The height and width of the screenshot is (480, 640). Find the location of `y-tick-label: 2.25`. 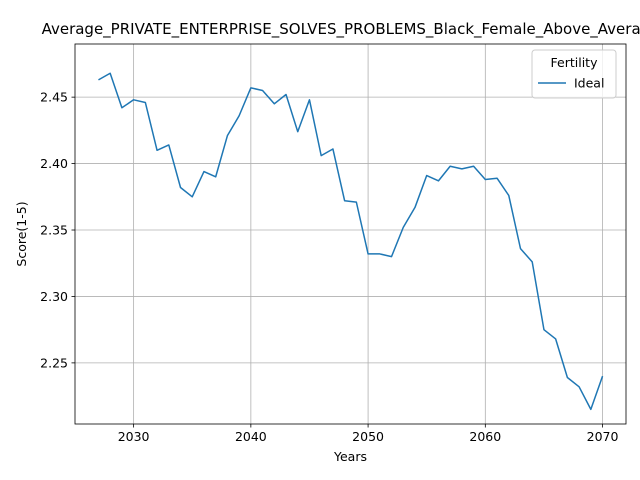

y-tick-label: 2.25 is located at coordinates (54, 362).